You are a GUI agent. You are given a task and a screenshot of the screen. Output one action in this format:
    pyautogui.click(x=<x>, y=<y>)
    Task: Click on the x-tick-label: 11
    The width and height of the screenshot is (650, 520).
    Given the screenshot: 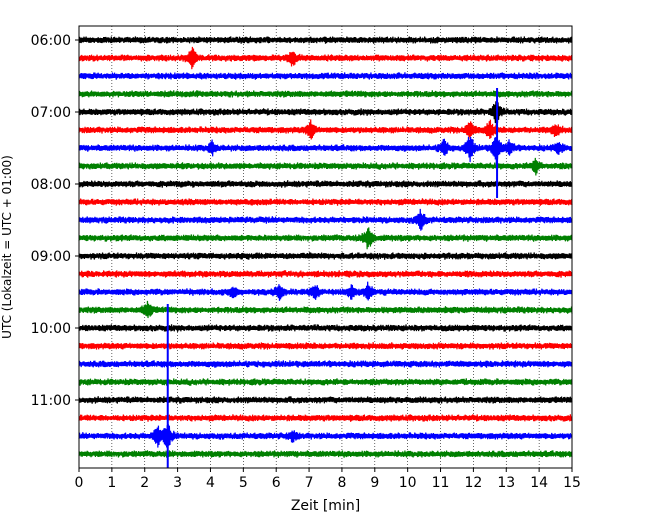 What is the action you would take?
    pyautogui.click(x=441, y=483)
    